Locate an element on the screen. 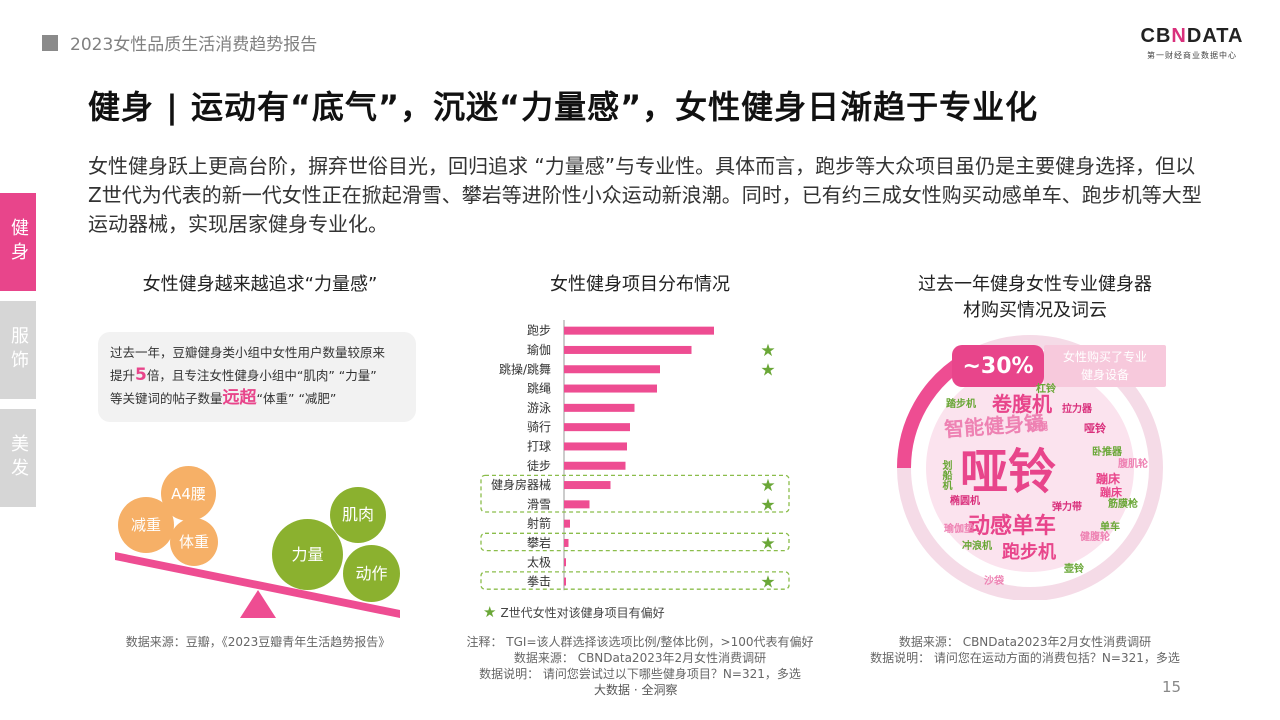 Image resolution: width=1280 pixels, height=720 pixels. left-source: 数据来源：豆瓣，《2023豆瓣青年生活趋势报告》 is located at coordinates (258, 642).